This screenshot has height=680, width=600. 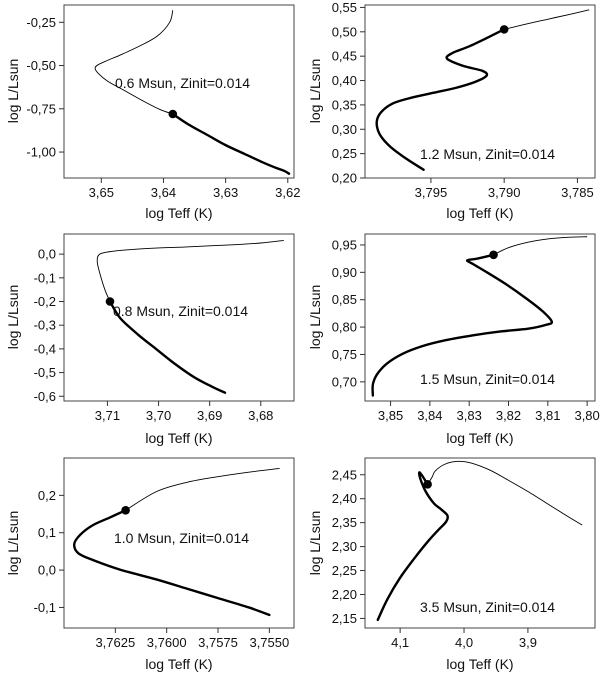 What do you see at coordinates (577, 192) in the screenshot?
I see `x-tick-label: 3,785` at bounding box center [577, 192].